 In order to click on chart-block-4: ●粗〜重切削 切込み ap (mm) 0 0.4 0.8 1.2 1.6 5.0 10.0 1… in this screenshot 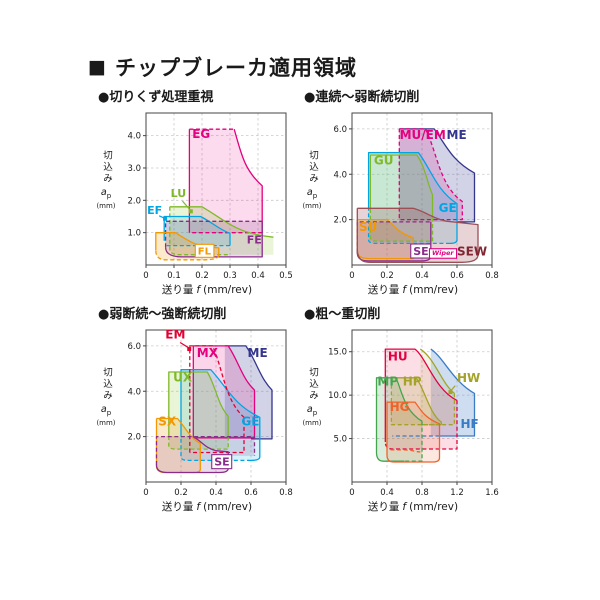, I will do `click(403, 408)`.